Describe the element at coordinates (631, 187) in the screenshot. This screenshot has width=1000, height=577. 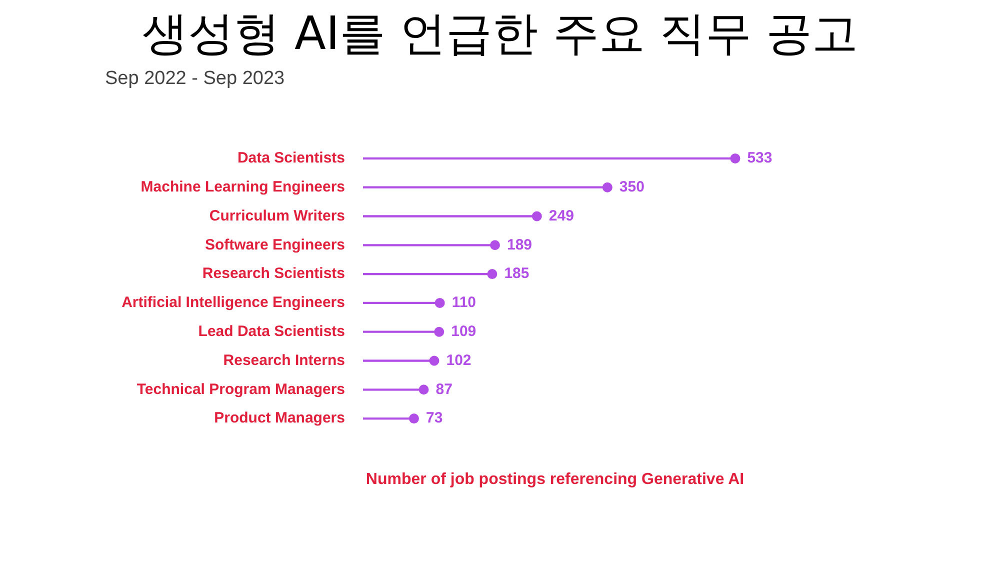
I see `data-label: 350` at that location.